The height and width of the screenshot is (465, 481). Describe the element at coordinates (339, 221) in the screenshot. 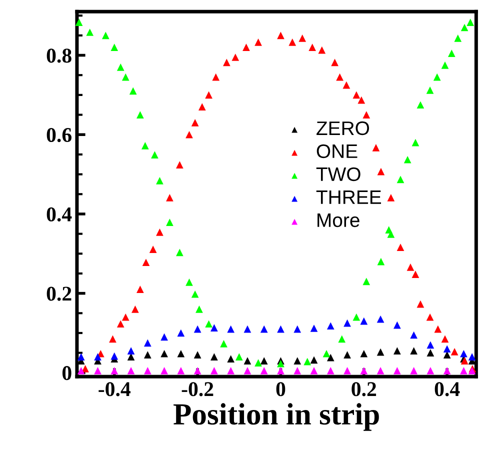

I see `legend-label: More` at that location.